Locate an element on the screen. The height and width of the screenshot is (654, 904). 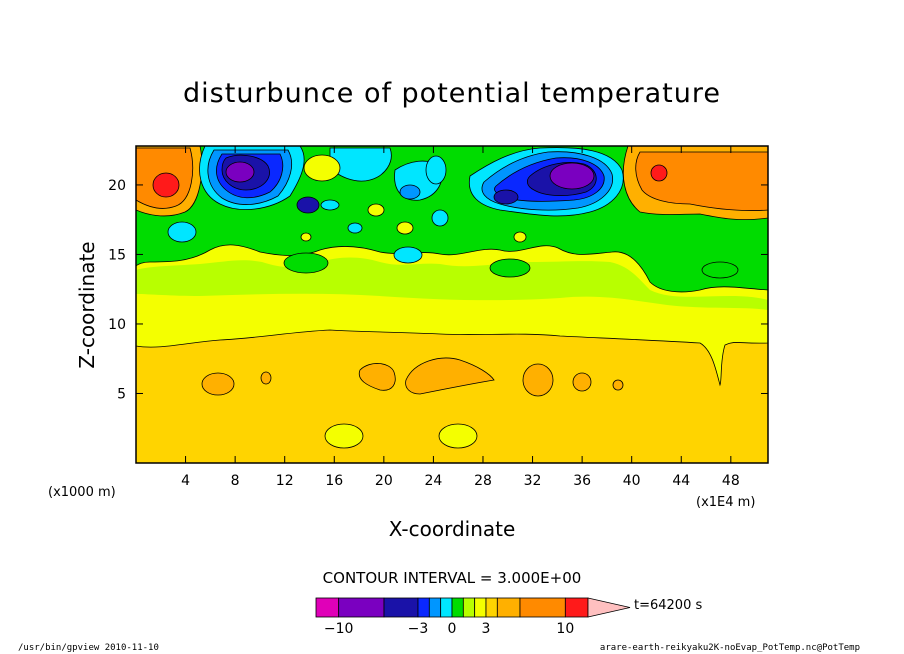
x-scale-note: (x1E4 m) is located at coordinates (725, 502).